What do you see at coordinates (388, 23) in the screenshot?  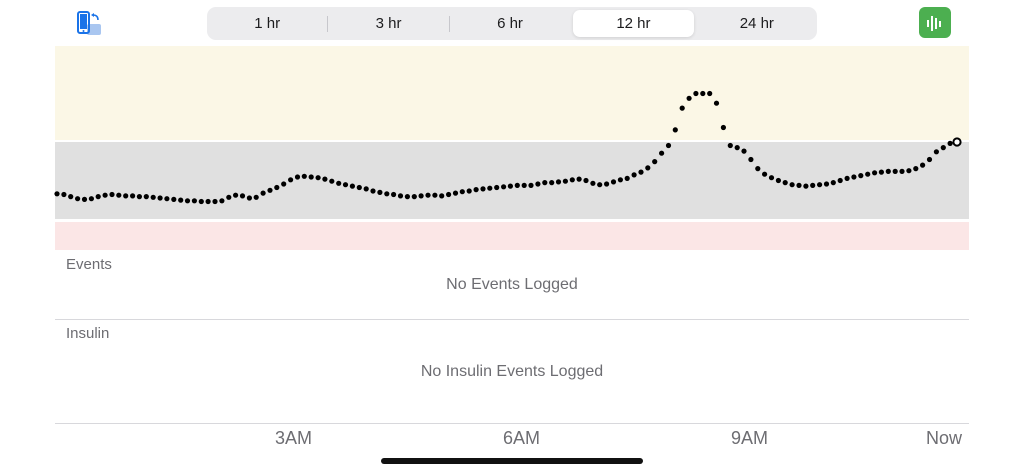 I see `range-3hr: 3 hr` at bounding box center [388, 23].